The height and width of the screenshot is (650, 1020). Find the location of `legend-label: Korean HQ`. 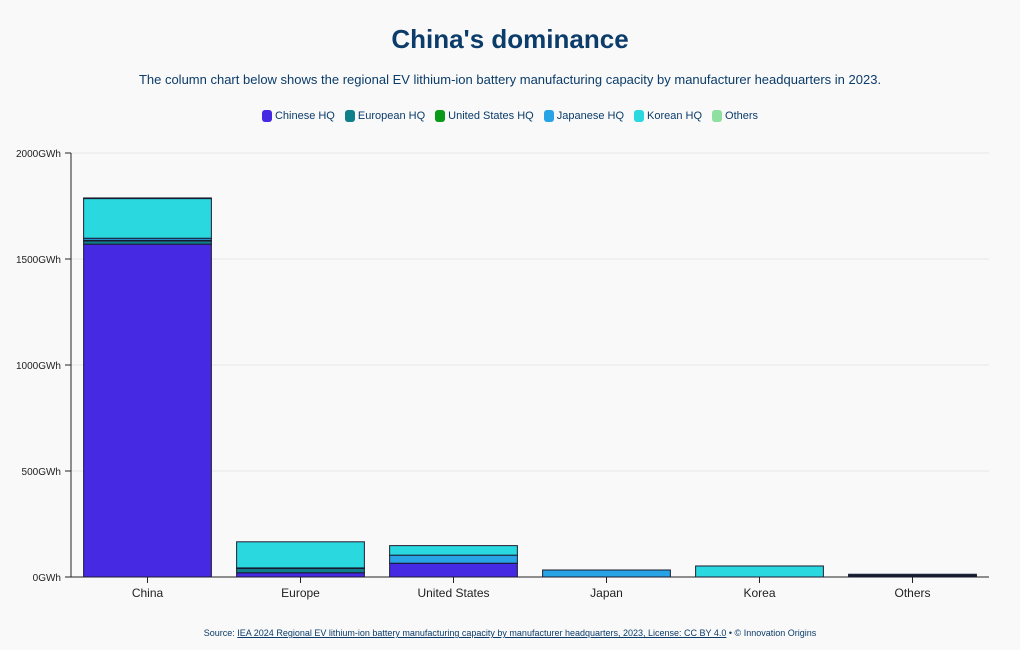

legend-label: Korean HQ is located at coordinates (675, 116).